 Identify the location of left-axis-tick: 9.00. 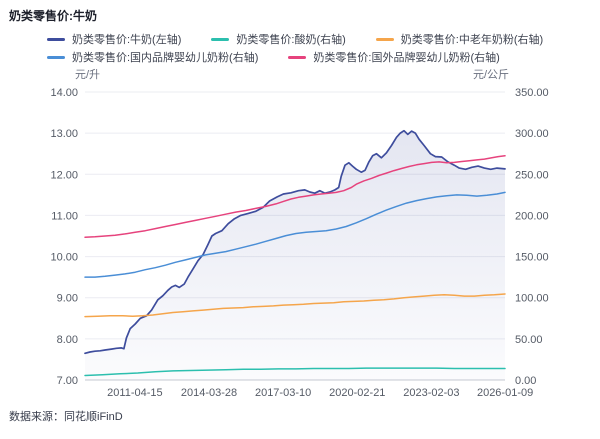
(67, 299).